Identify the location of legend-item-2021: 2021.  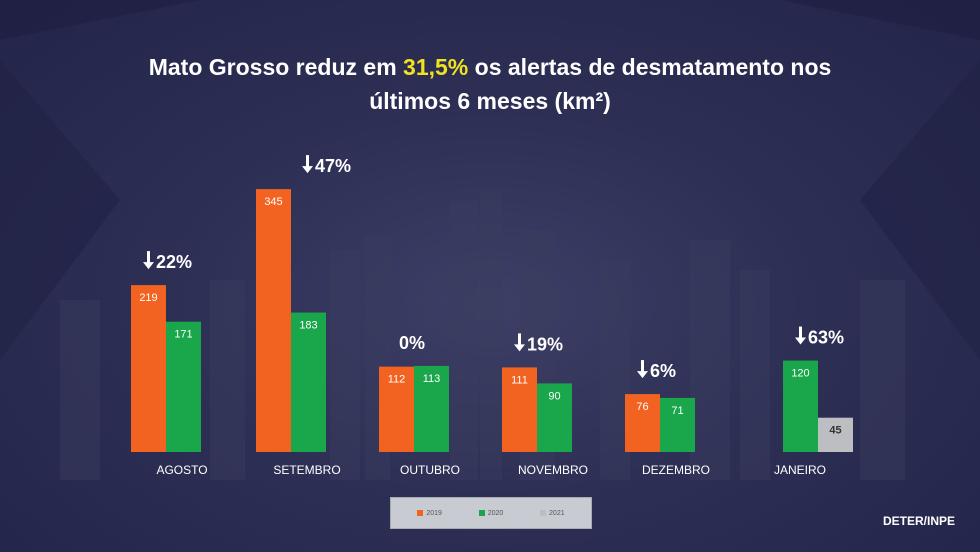
(552, 513).